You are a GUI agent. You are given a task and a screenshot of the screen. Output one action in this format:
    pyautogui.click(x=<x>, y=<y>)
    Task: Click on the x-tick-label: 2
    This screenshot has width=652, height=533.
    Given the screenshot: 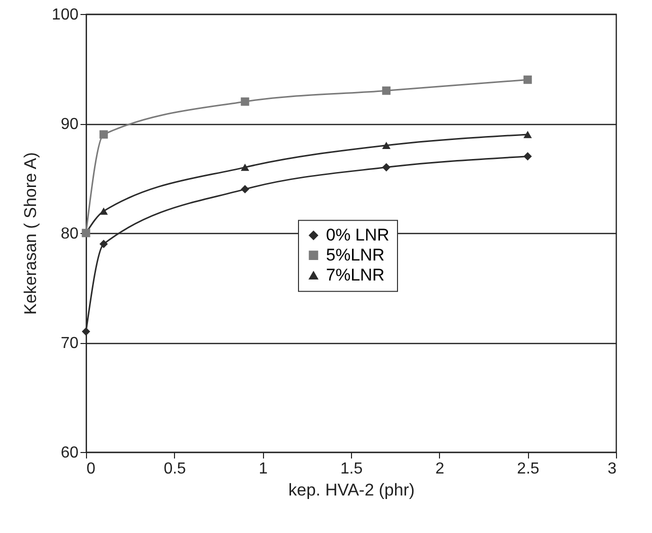 What is the action you would take?
    pyautogui.click(x=439, y=469)
    